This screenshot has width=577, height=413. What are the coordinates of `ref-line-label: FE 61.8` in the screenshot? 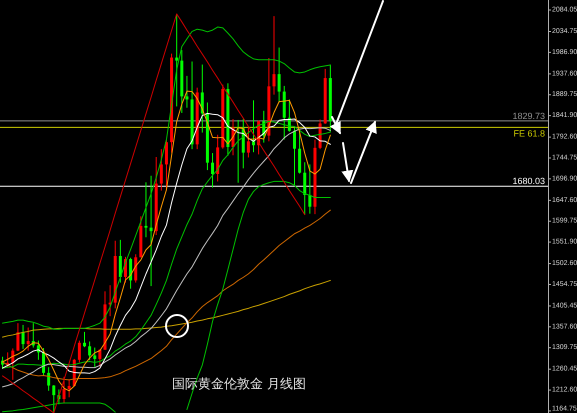 It's located at (529, 133).